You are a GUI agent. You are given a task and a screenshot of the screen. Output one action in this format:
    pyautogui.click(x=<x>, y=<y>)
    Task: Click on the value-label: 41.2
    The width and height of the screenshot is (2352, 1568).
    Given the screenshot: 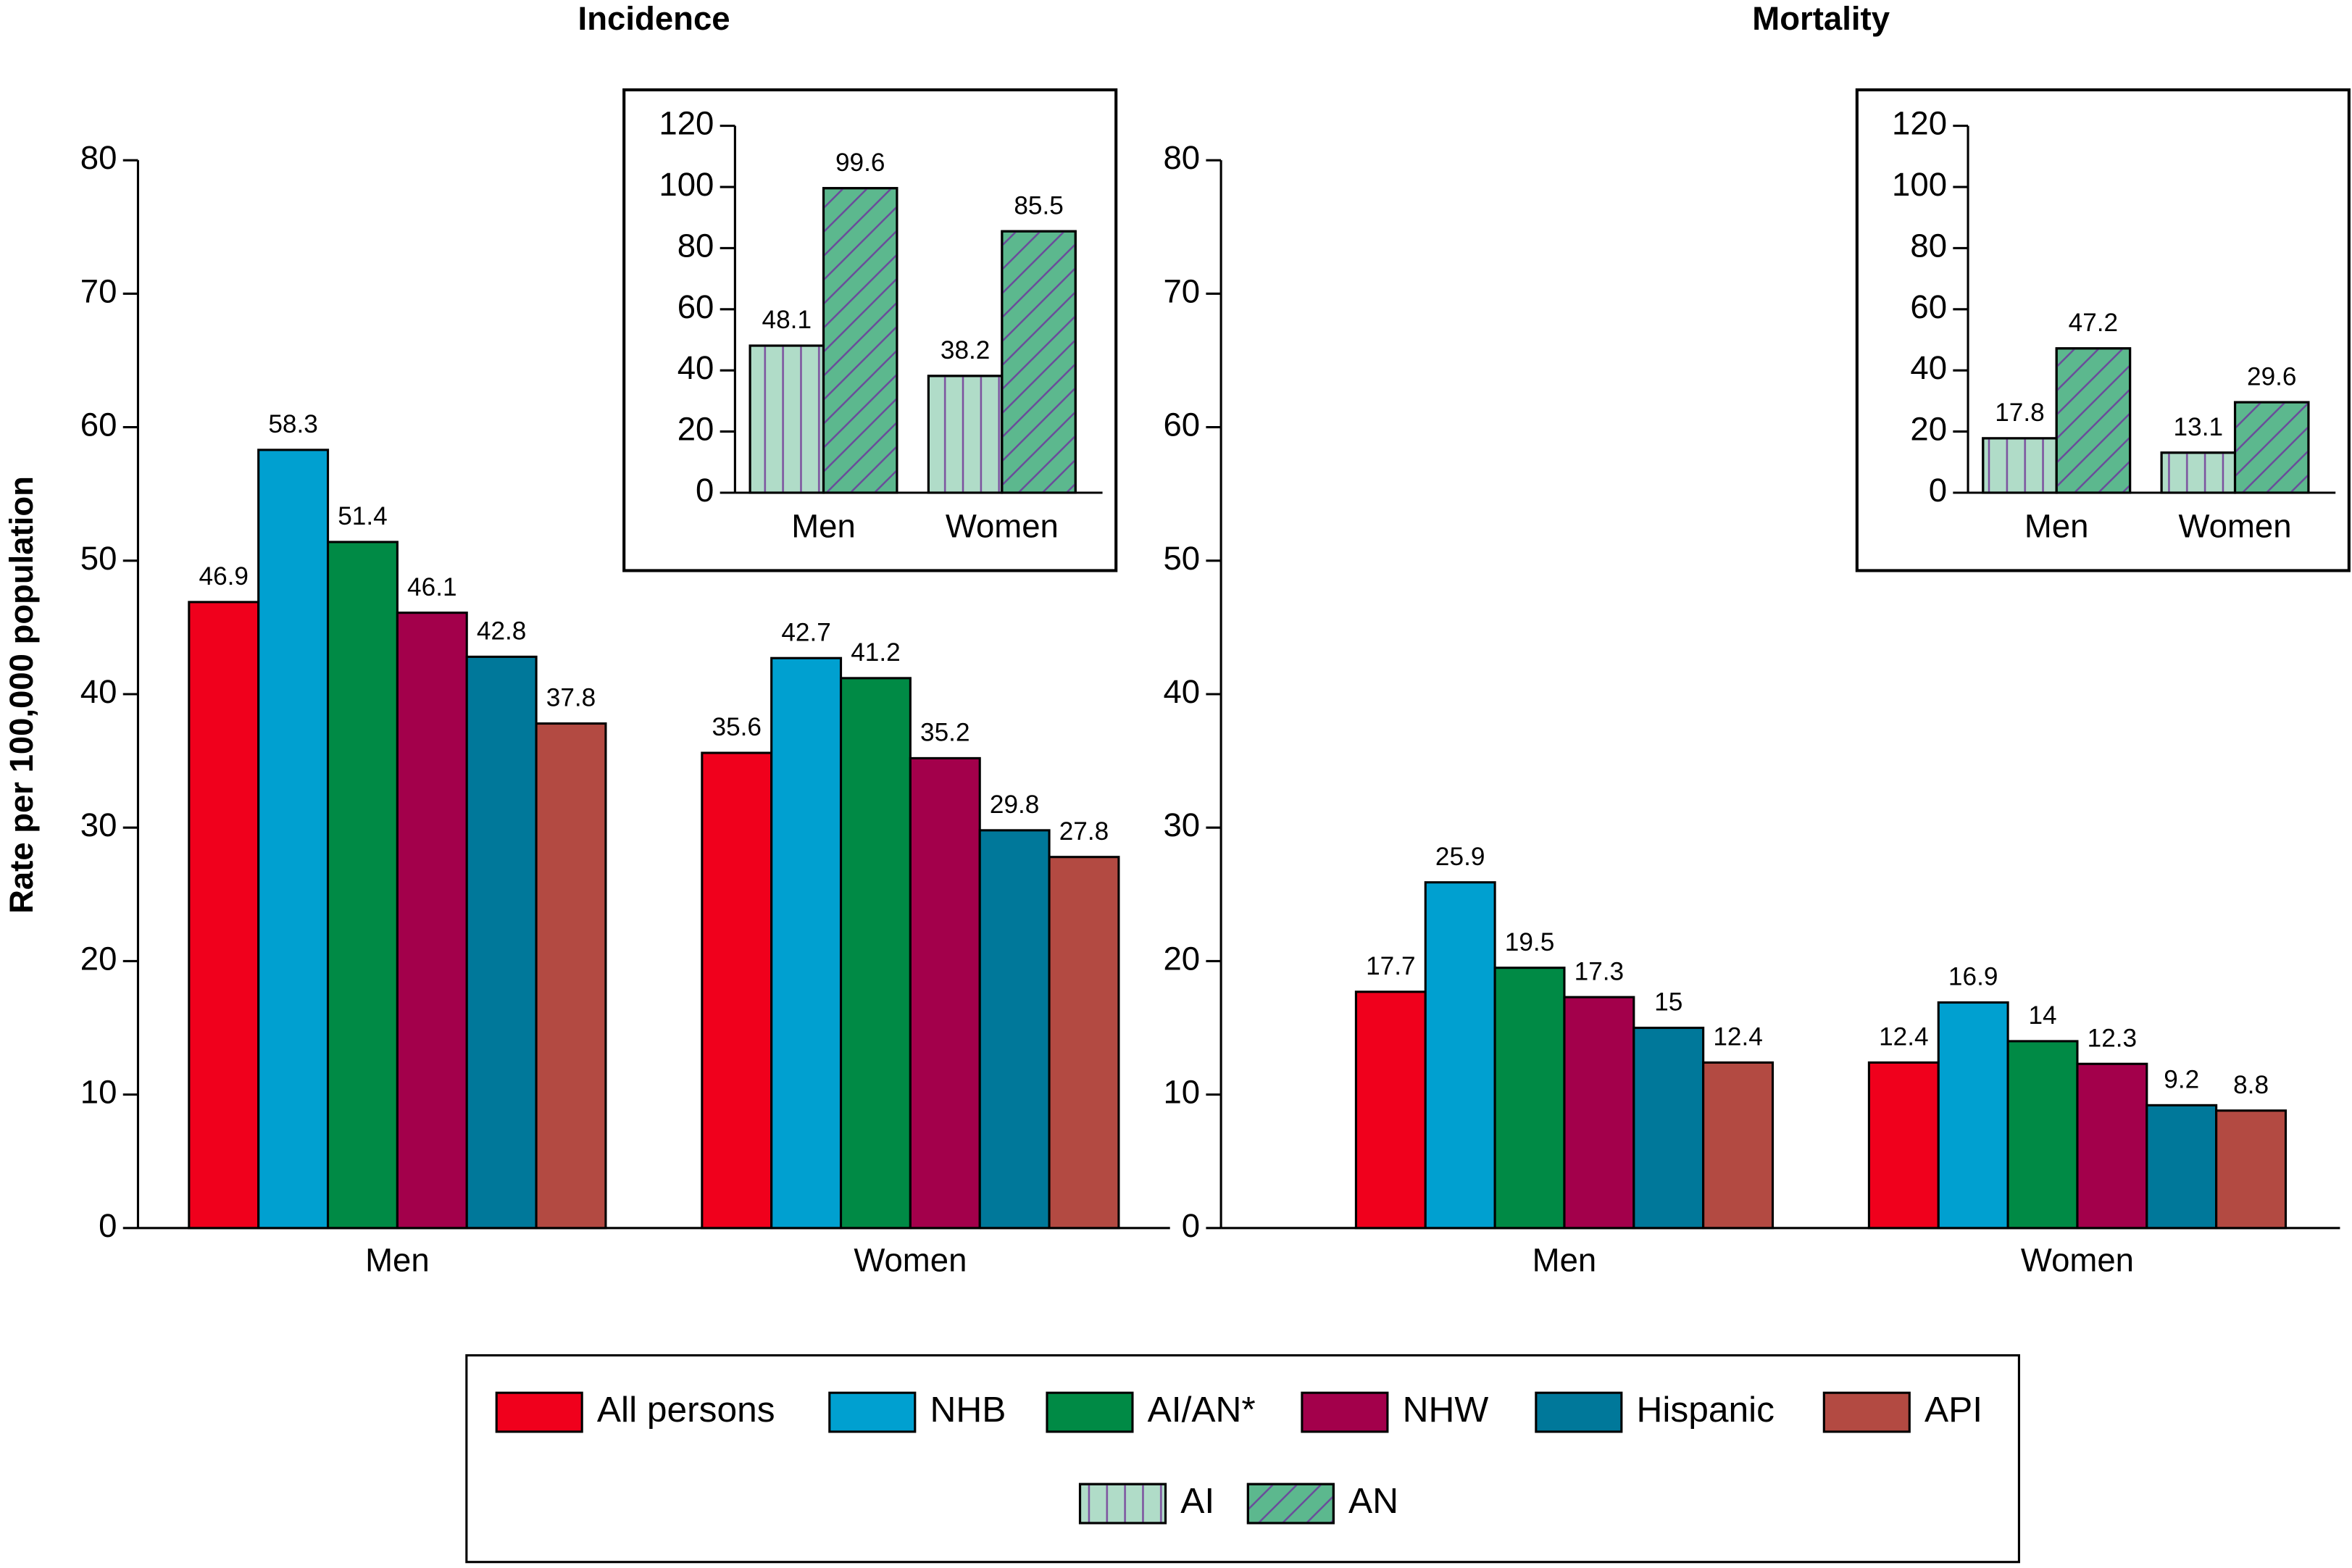 What is the action you would take?
    pyautogui.click(x=875, y=652)
    